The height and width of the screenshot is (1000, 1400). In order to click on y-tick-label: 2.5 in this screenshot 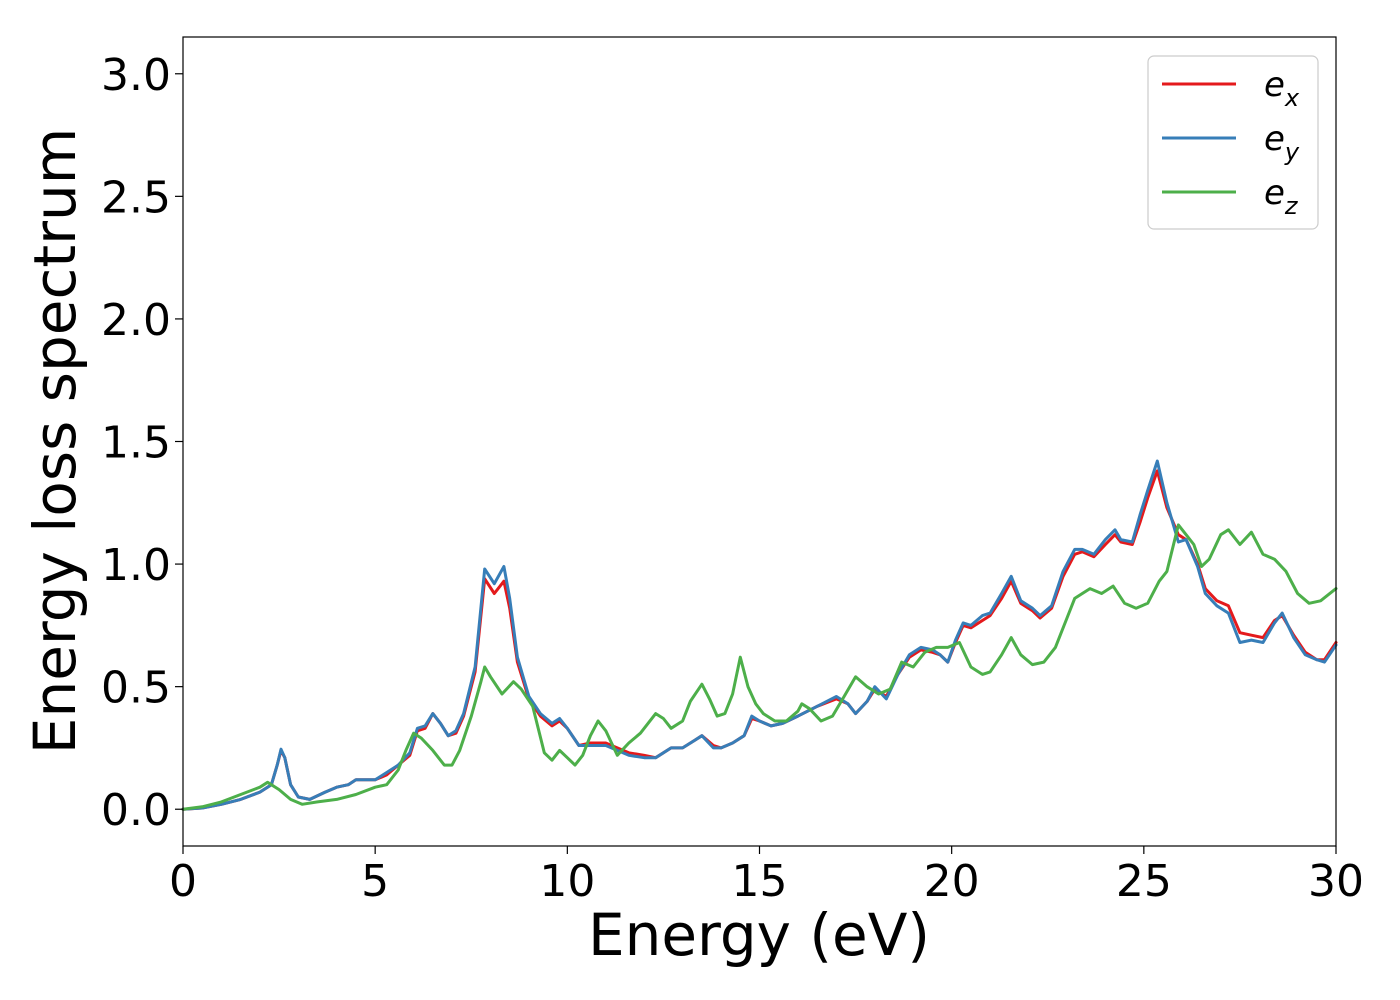, I will do `click(136, 197)`.